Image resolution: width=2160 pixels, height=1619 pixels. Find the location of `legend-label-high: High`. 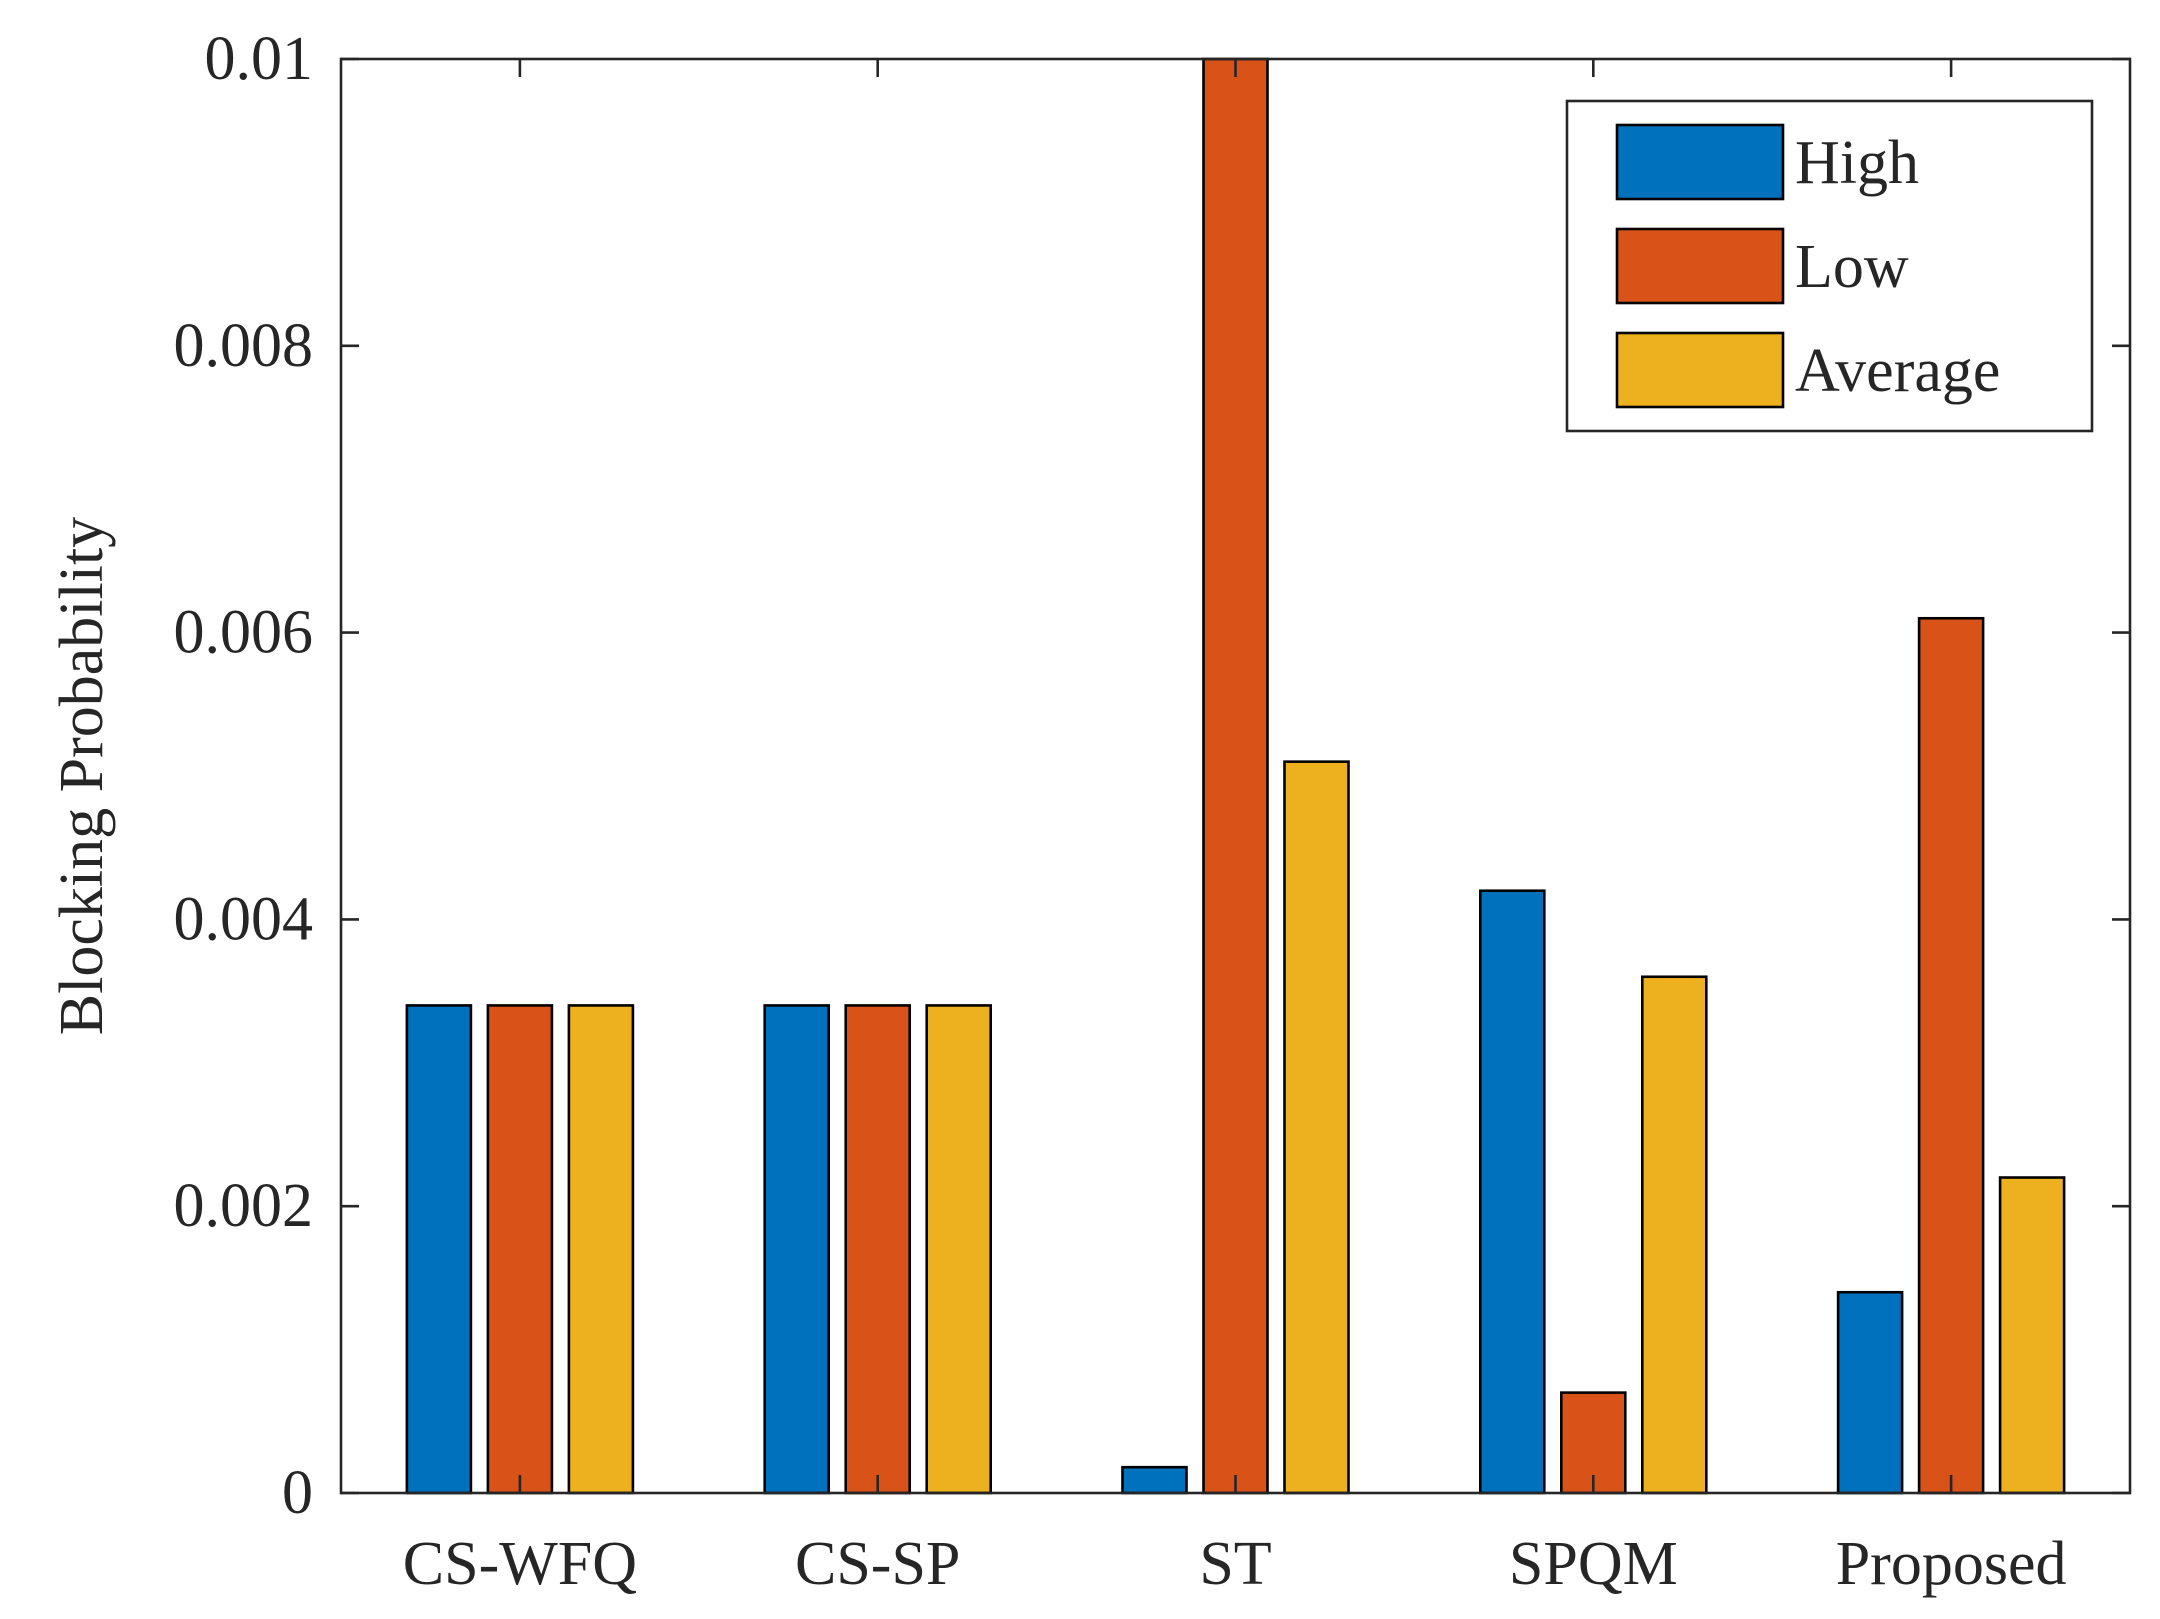

legend-label-high: High is located at coordinates (1857, 163).